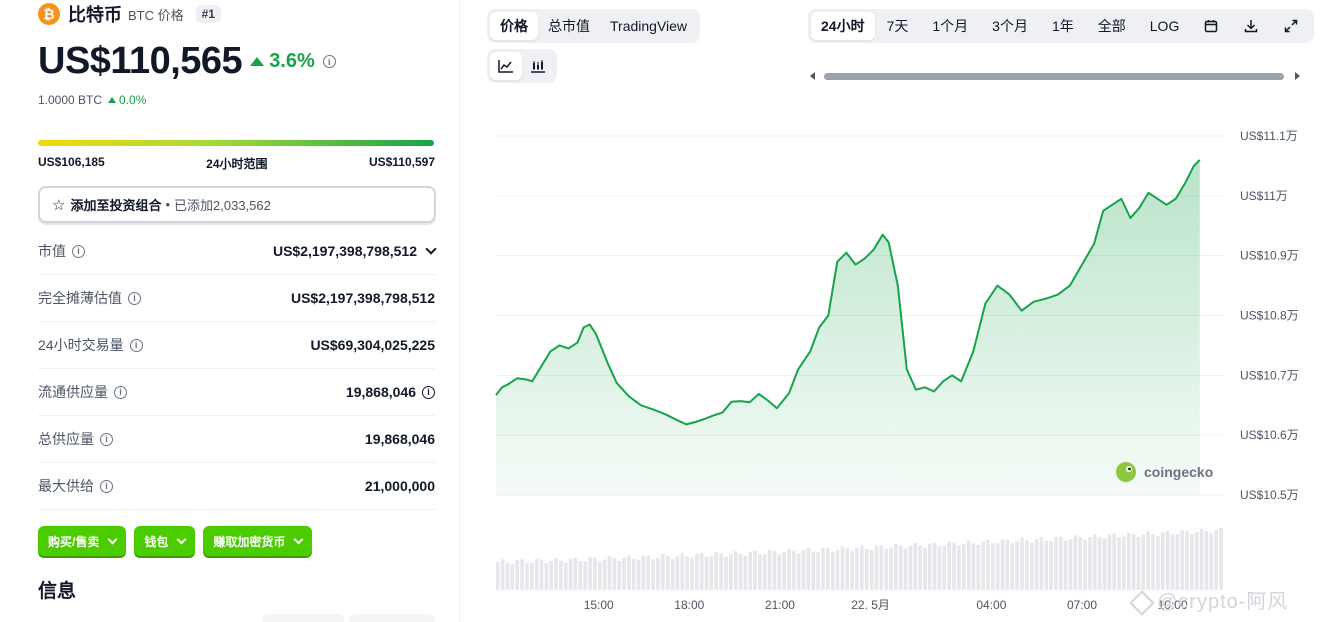 This screenshot has width=1329, height=622. What do you see at coordinates (82, 541) in the screenshot?
I see `buy-sell-button: 购买/售卖` at bounding box center [82, 541].